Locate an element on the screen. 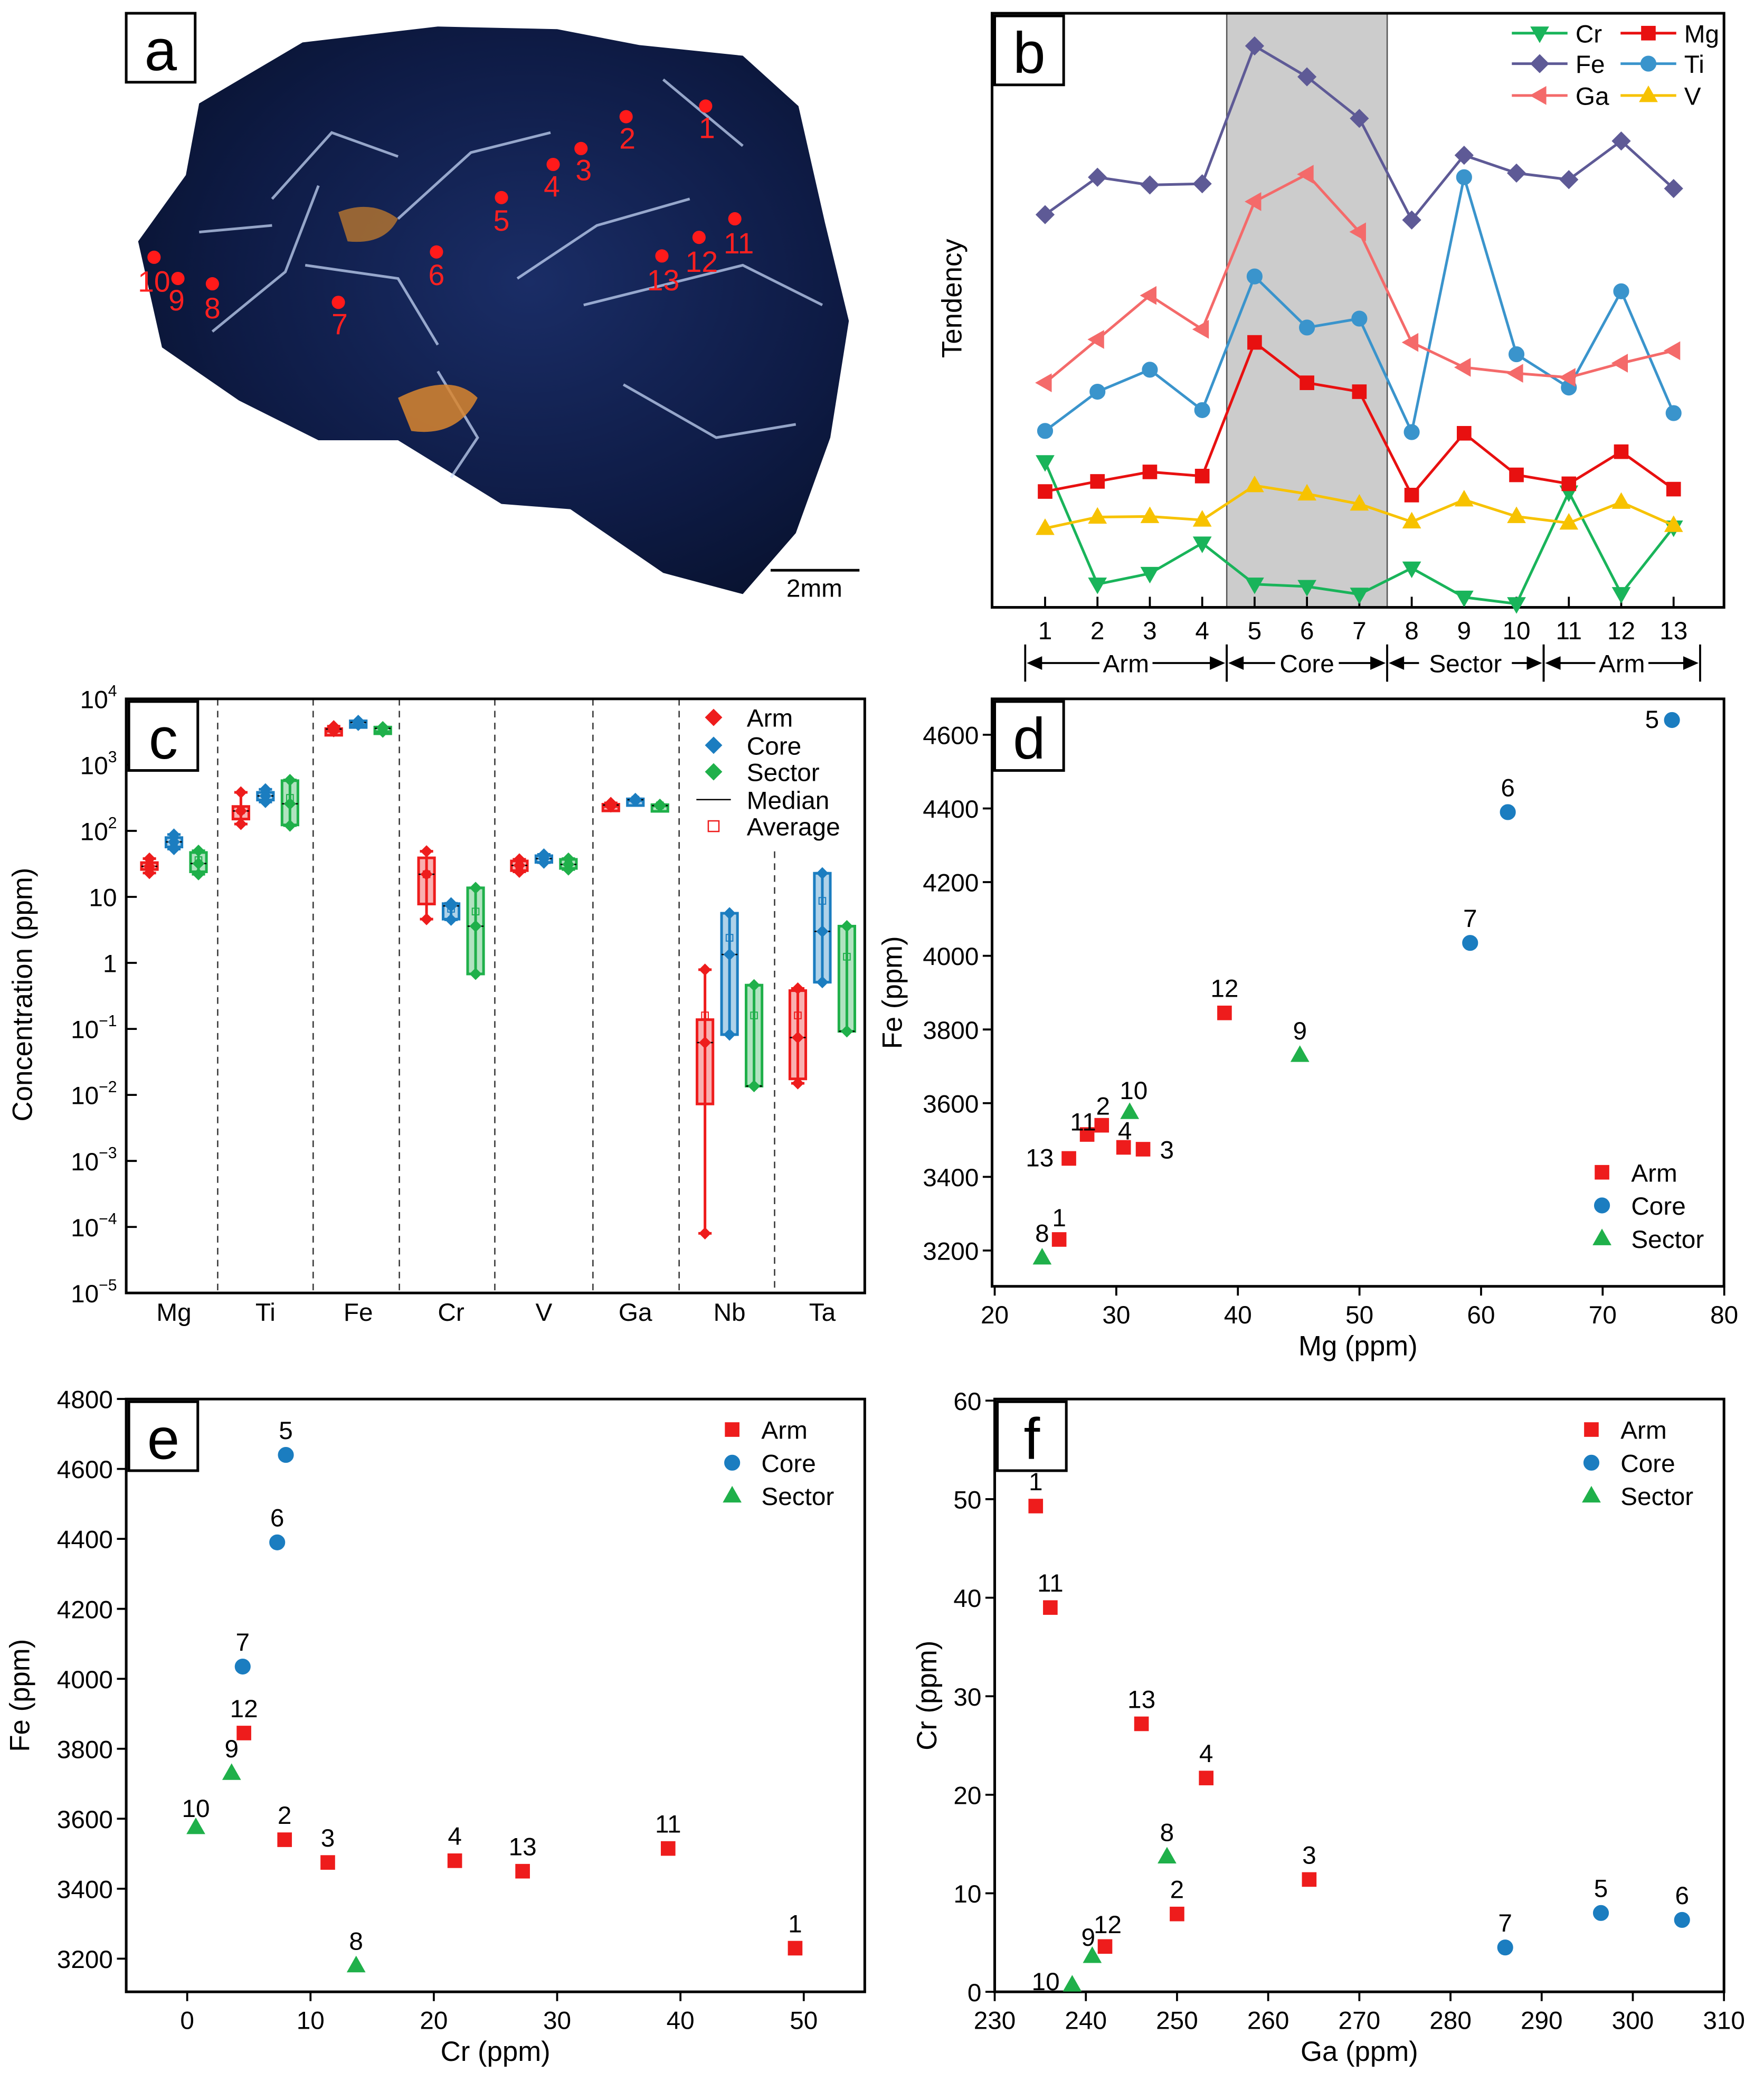 The height and width of the screenshot is (2082, 1764). y-tick-label: 30 is located at coordinates (967, 1697).